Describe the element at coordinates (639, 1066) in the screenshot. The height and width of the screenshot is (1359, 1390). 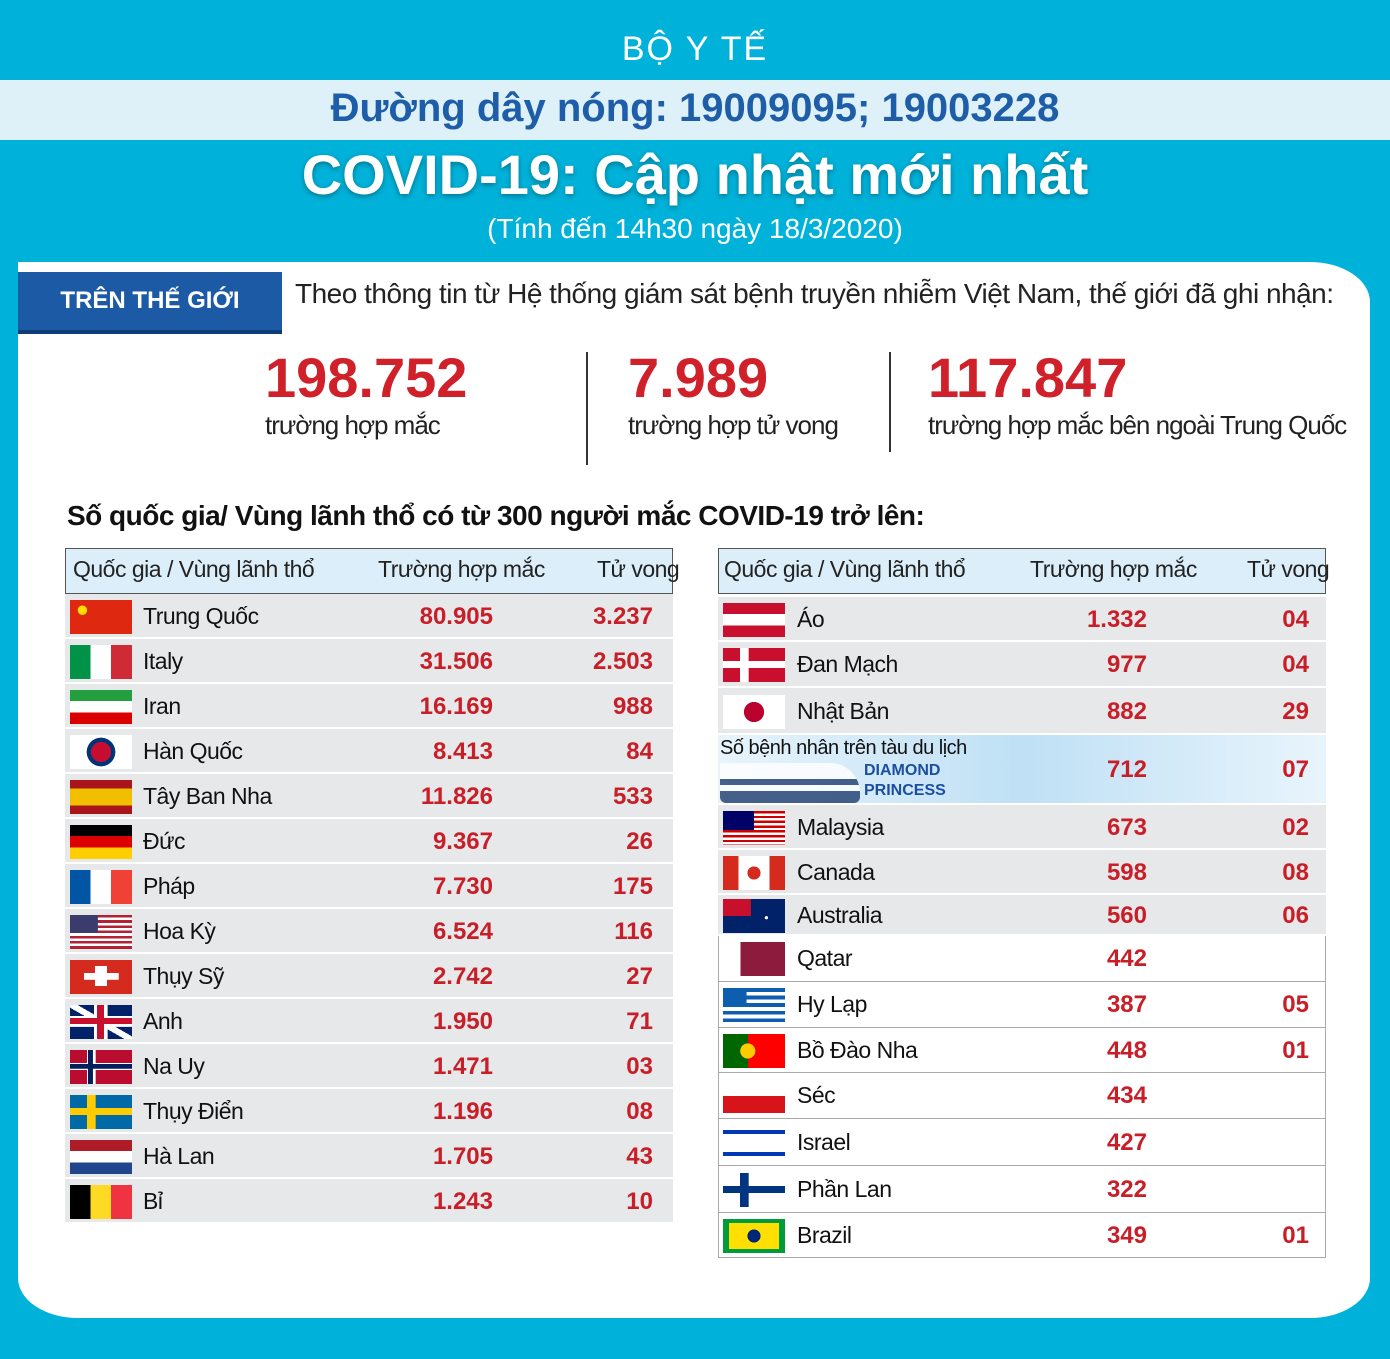
I see `deaths: 03` at that location.